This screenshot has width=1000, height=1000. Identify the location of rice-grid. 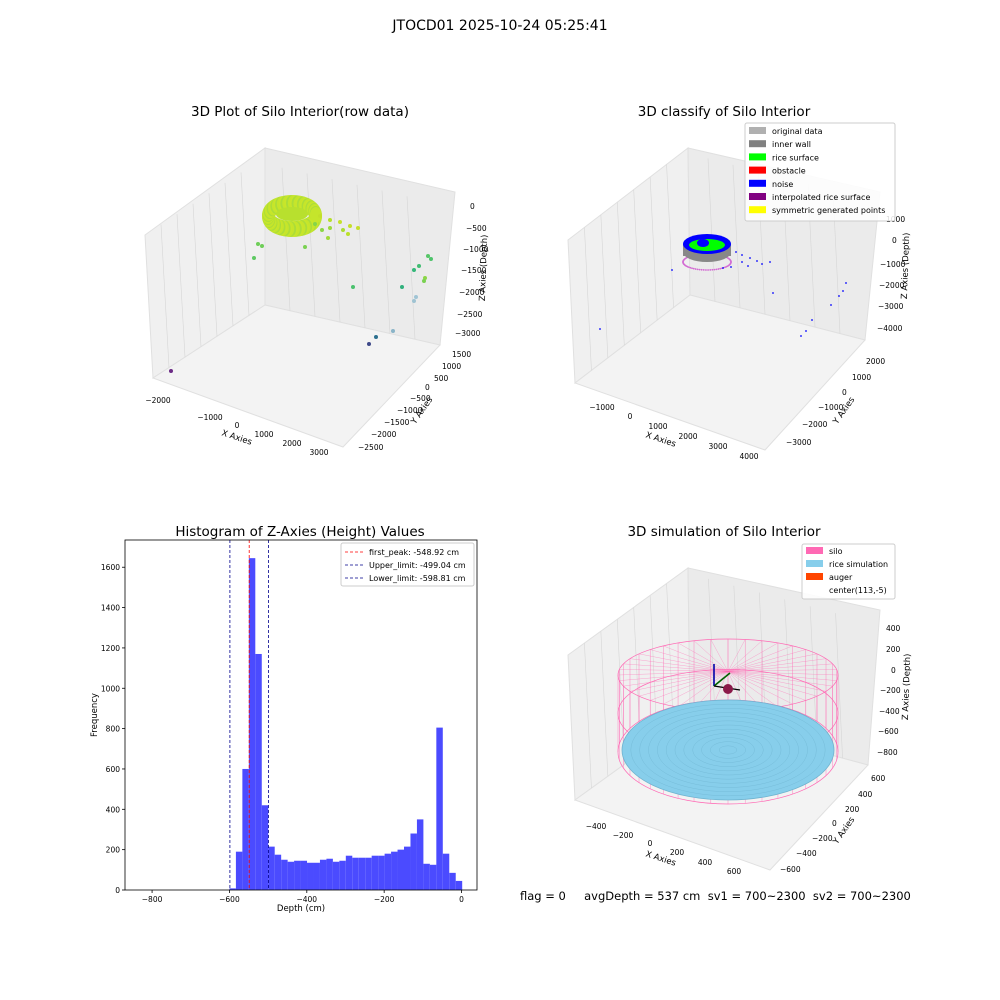
(728, 750).